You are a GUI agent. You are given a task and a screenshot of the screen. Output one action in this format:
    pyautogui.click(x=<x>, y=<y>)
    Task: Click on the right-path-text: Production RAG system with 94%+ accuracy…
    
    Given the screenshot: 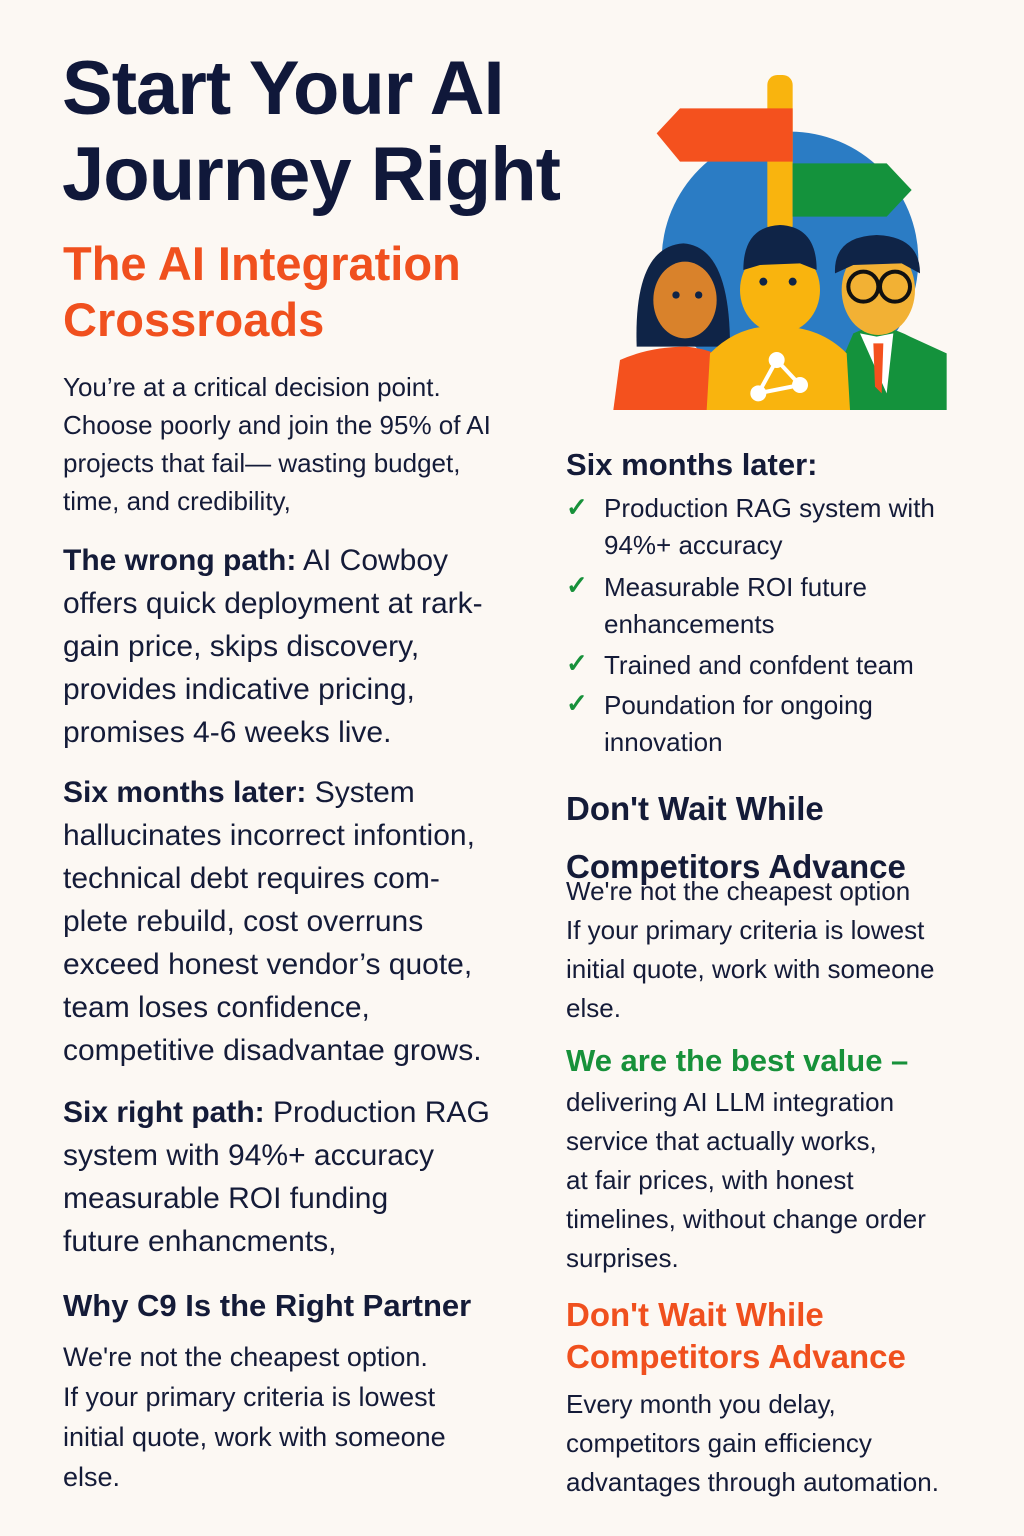 What is the action you would take?
    pyautogui.click(x=276, y=1177)
    